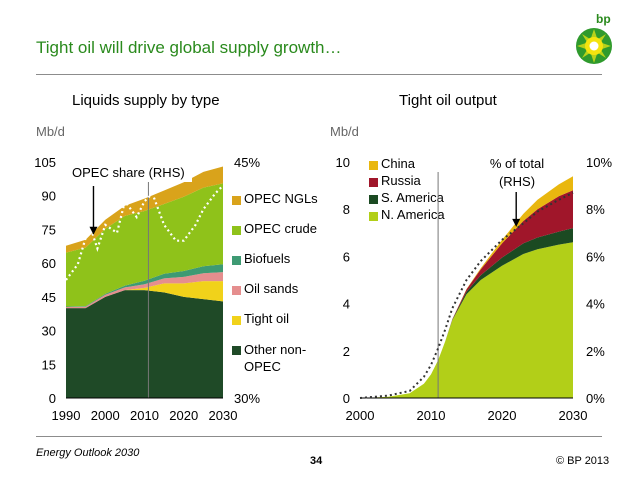  I want to click on page-number: 34, so click(316, 461).